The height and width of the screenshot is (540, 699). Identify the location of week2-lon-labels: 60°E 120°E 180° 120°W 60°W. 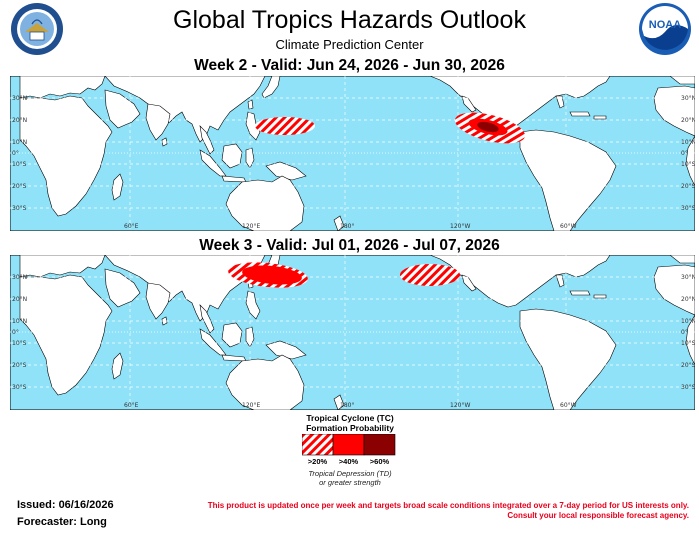
(350, 226).